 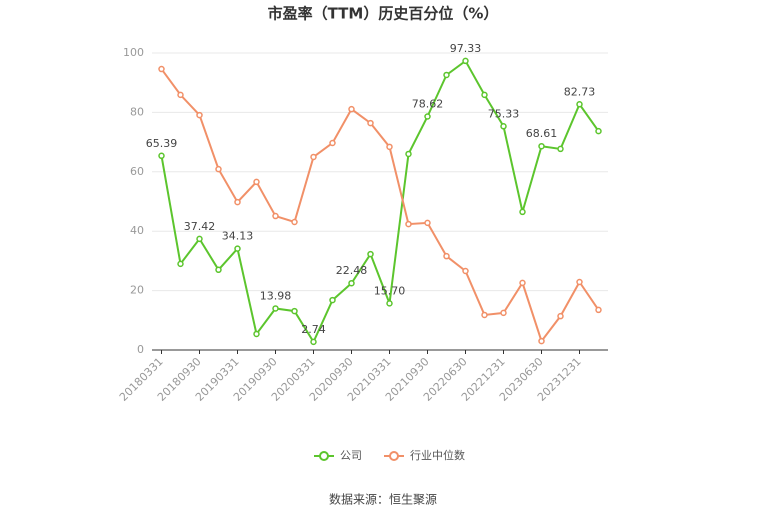 I want to click on data-label: 15.70, so click(x=390, y=290).